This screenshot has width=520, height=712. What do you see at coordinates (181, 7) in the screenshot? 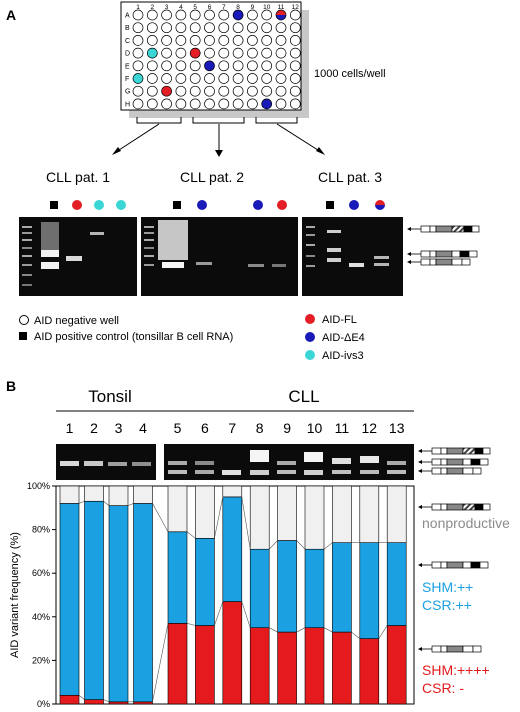
I see `plate-col-label: 4` at bounding box center [181, 7].